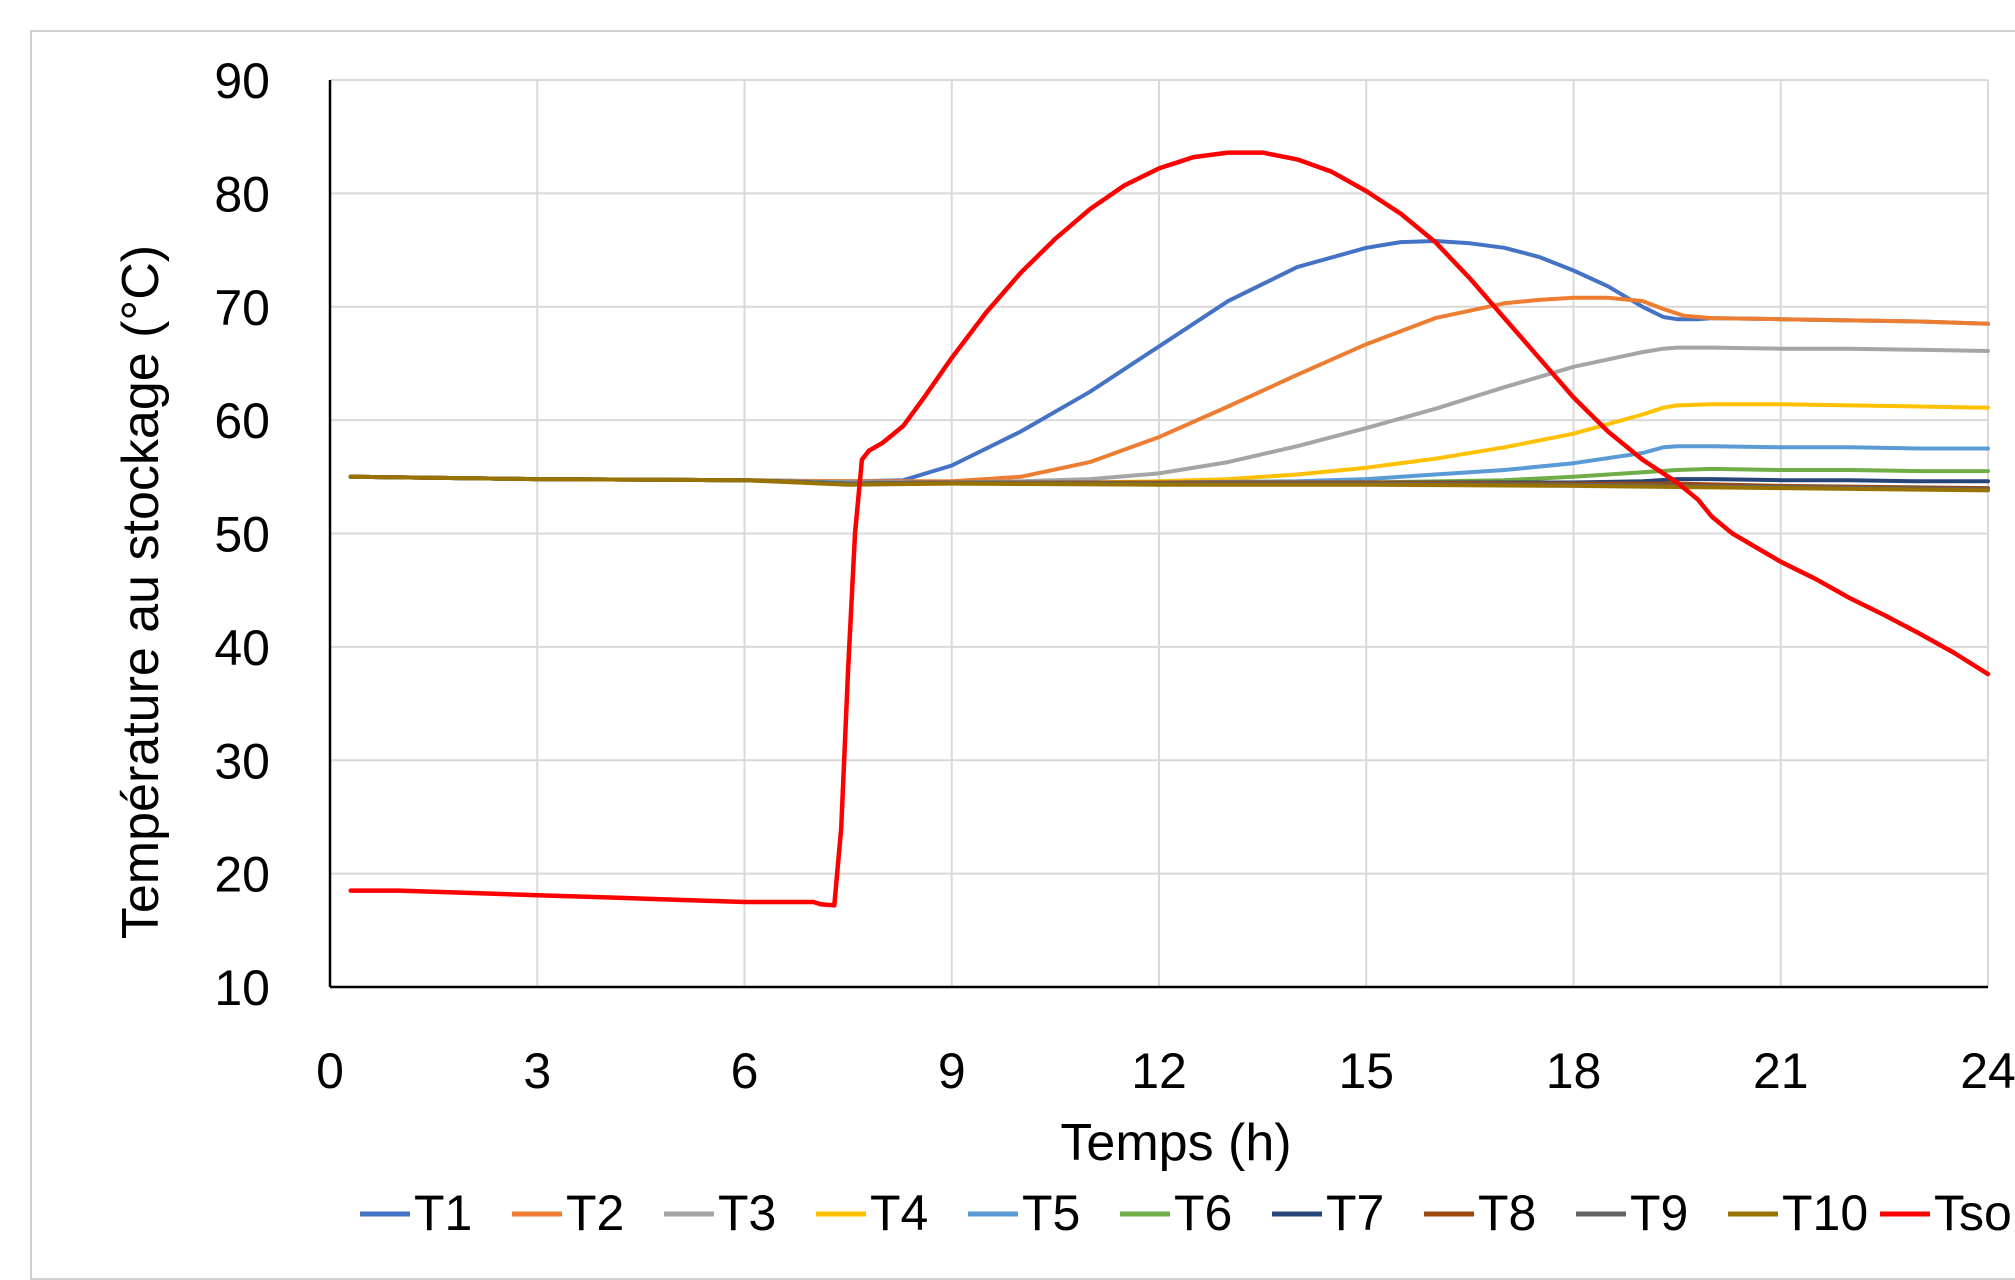 This screenshot has width=2015, height=1280. Describe the element at coordinates (1974, 1213) in the screenshot. I see `legend-label: Tsol` at that location.